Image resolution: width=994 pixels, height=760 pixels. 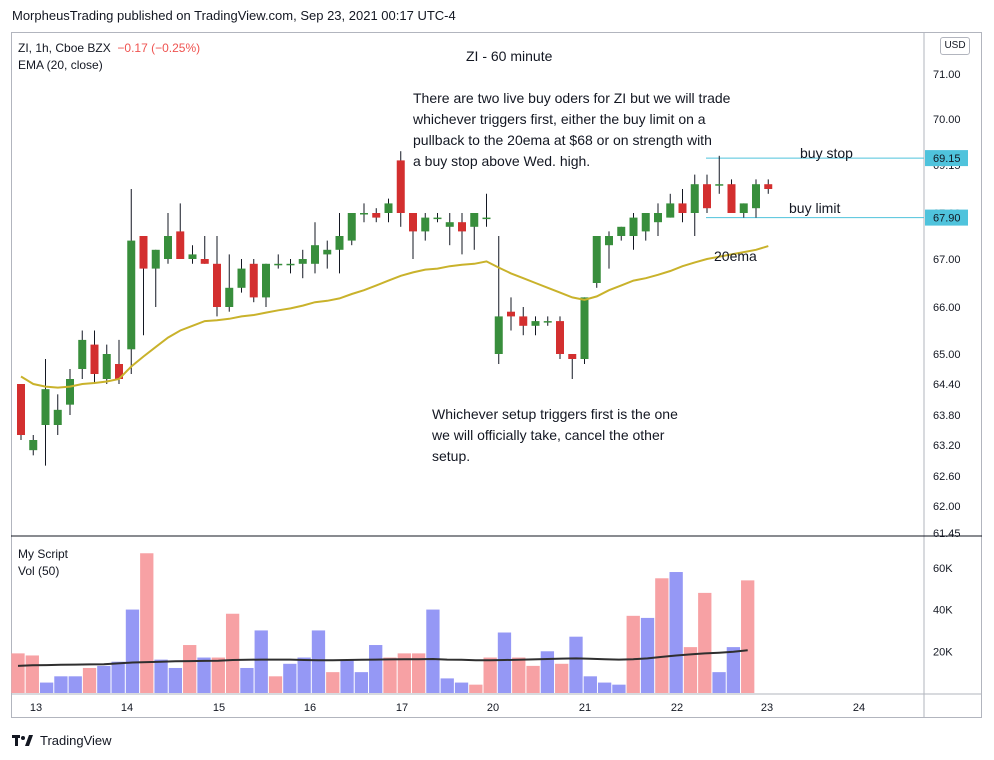 What do you see at coordinates (947, 355) in the screenshot?
I see `y-tick-label: 65.00` at bounding box center [947, 355].